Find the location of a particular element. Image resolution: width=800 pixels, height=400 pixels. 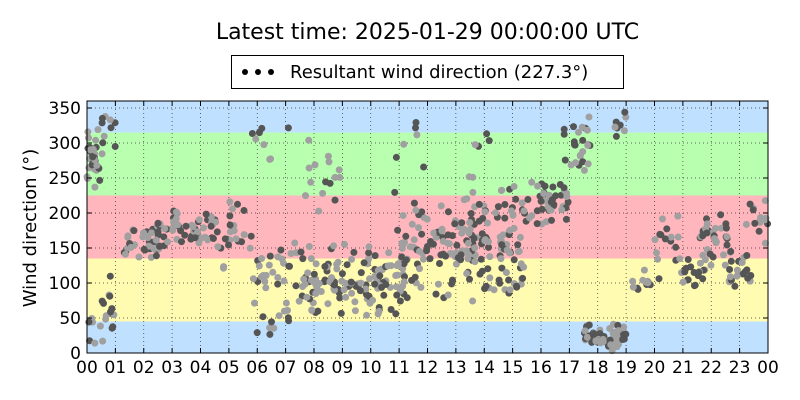

legend-label: Resultant wind direction (227.3°) is located at coordinates (439, 72).